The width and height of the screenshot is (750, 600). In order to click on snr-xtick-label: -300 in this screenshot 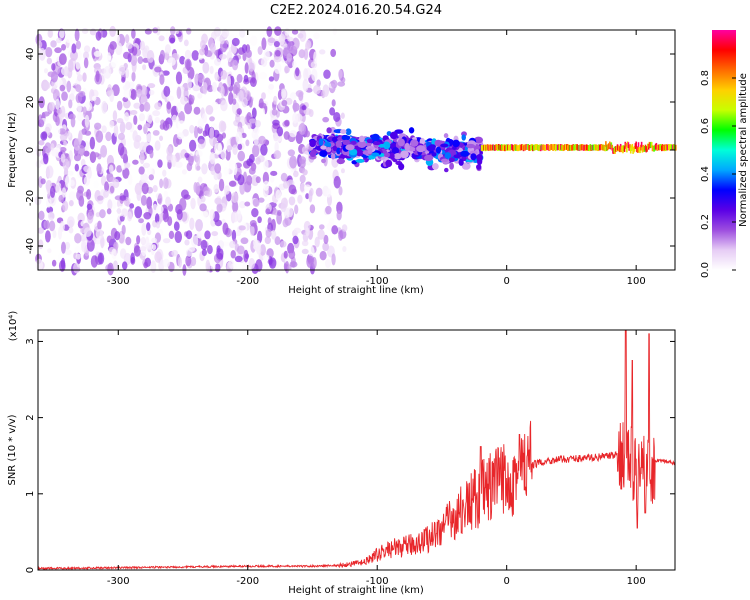, I will do `click(118, 581)`.